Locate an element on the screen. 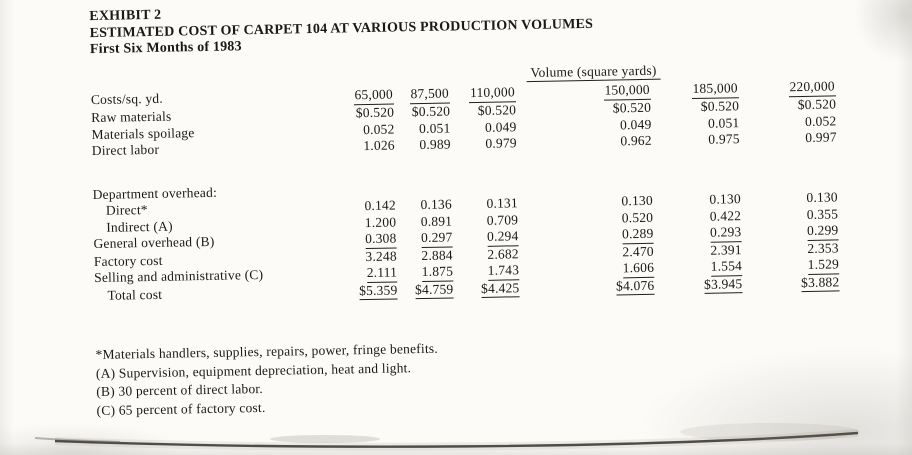  cell-value: 2.470 is located at coordinates (638, 251).